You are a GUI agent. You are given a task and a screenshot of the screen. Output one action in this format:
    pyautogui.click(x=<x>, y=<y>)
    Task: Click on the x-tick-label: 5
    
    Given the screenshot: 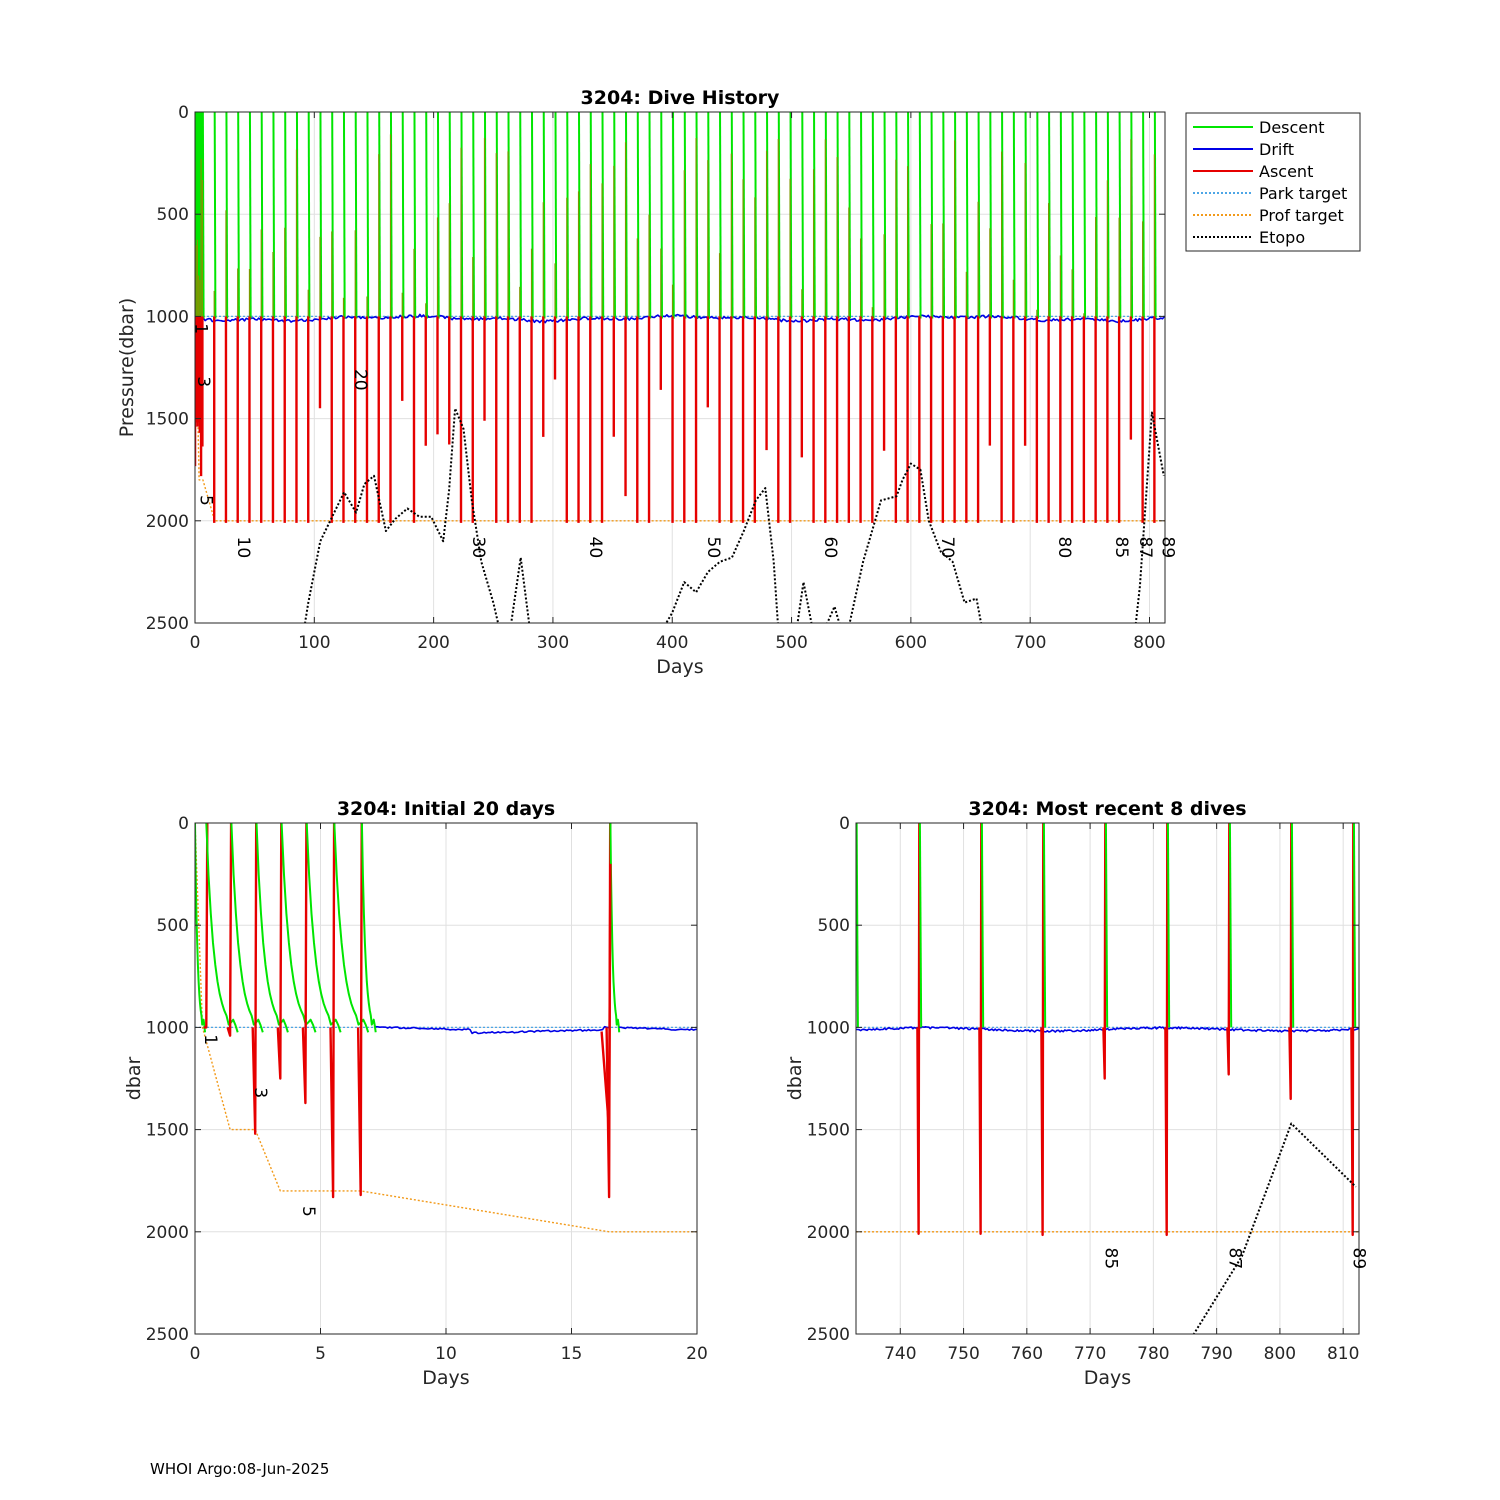 What is the action you would take?
    pyautogui.click(x=320, y=1354)
    